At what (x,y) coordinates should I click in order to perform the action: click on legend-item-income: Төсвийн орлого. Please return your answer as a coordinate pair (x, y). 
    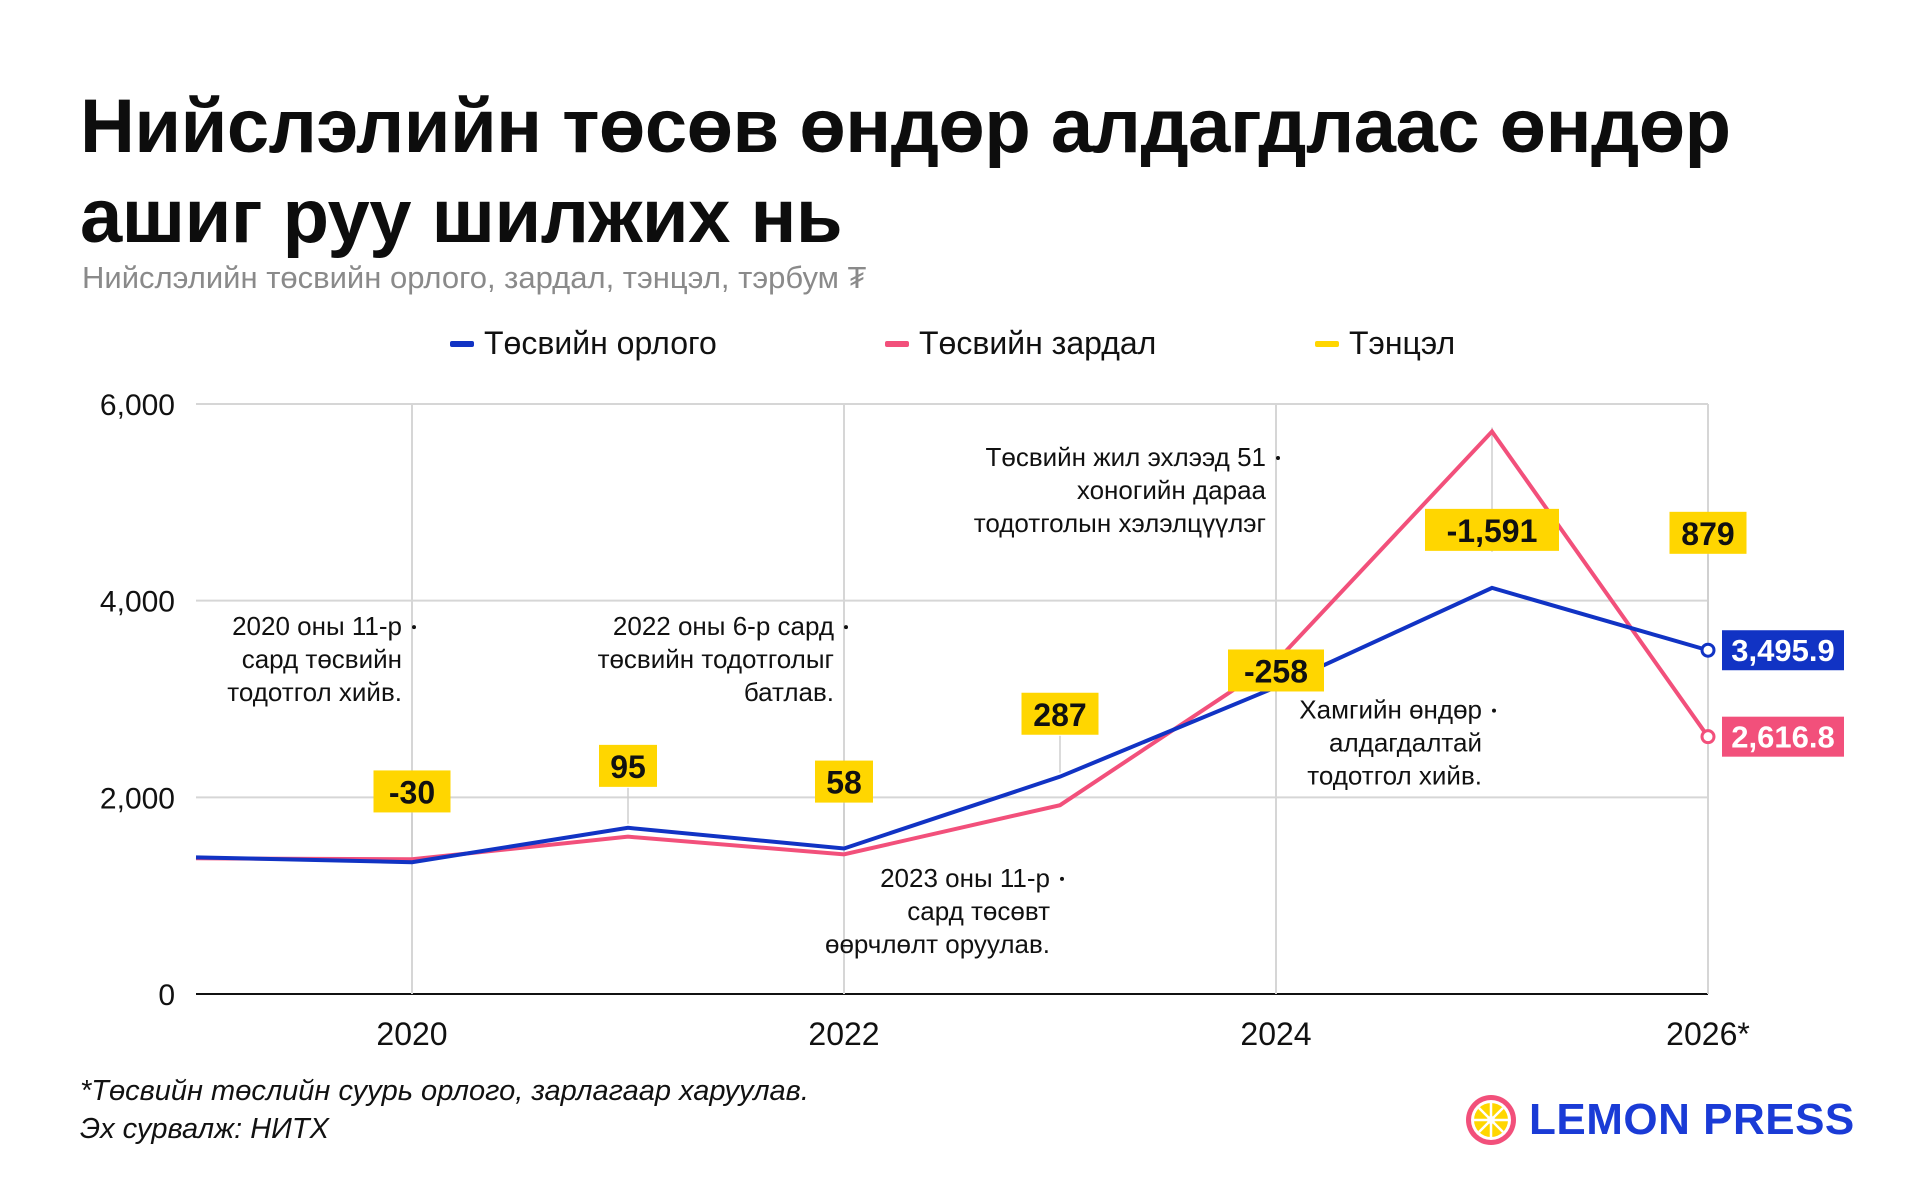
    Looking at the image, I should click on (583, 343).